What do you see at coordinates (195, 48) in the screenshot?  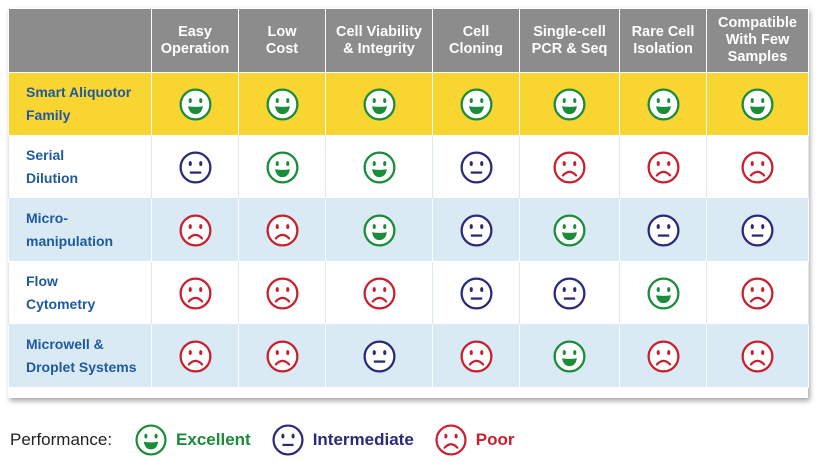 I see `column-header-line: Operation` at bounding box center [195, 48].